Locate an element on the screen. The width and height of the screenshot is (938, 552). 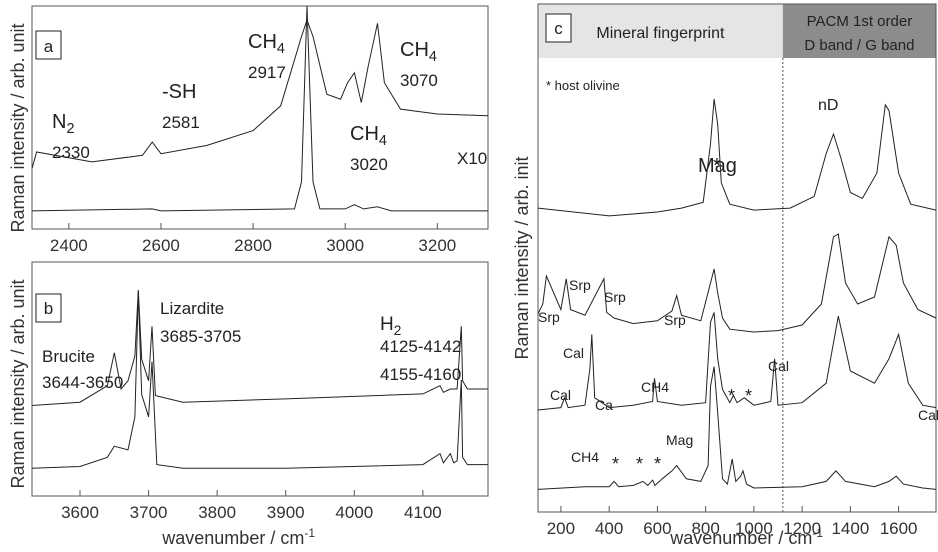
peak-label-ca: Ca is located at coordinates (604, 405).